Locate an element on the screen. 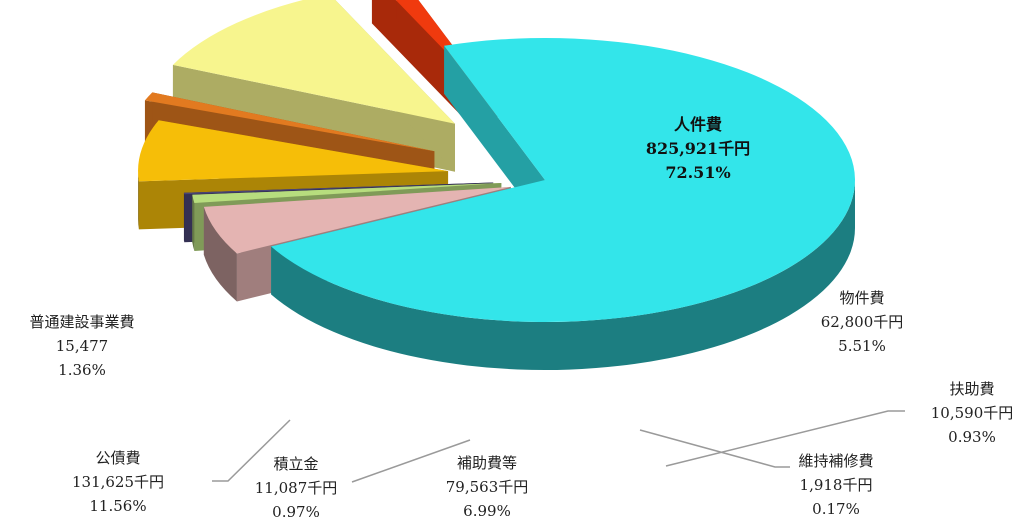  label-bukkenhi-name: 物件費 is located at coordinates (862, 298).